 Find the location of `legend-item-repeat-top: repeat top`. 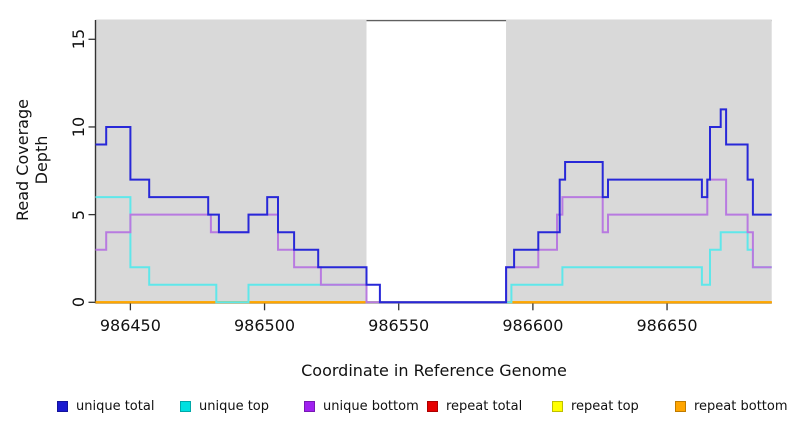

legend-item-repeat-top: repeat top is located at coordinates (595, 406).